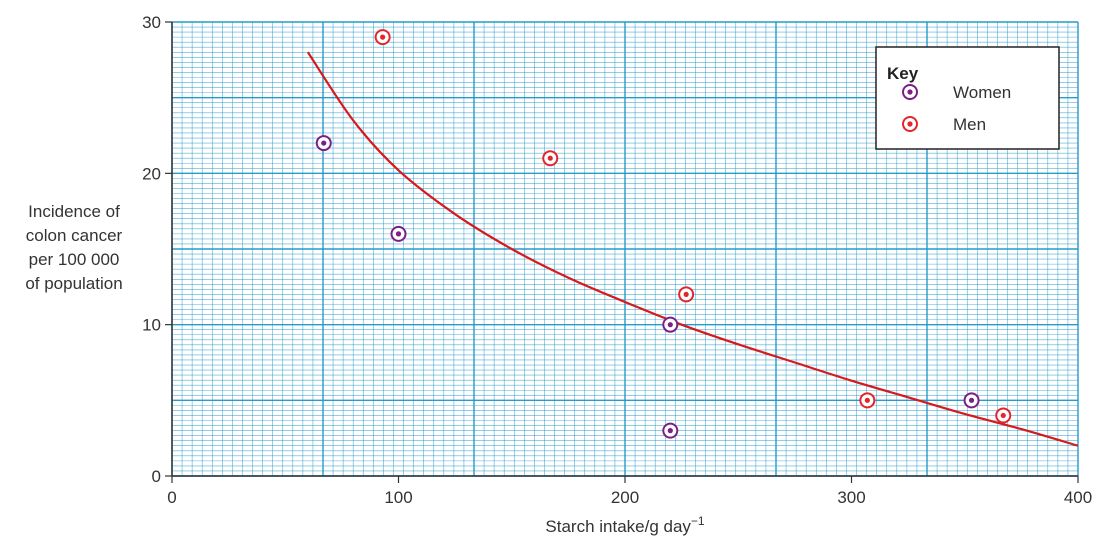 The height and width of the screenshot is (541, 1099). What do you see at coordinates (151, 325) in the screenshot?
I see `y-tick-label: 10` at bounding box center [151, 325].